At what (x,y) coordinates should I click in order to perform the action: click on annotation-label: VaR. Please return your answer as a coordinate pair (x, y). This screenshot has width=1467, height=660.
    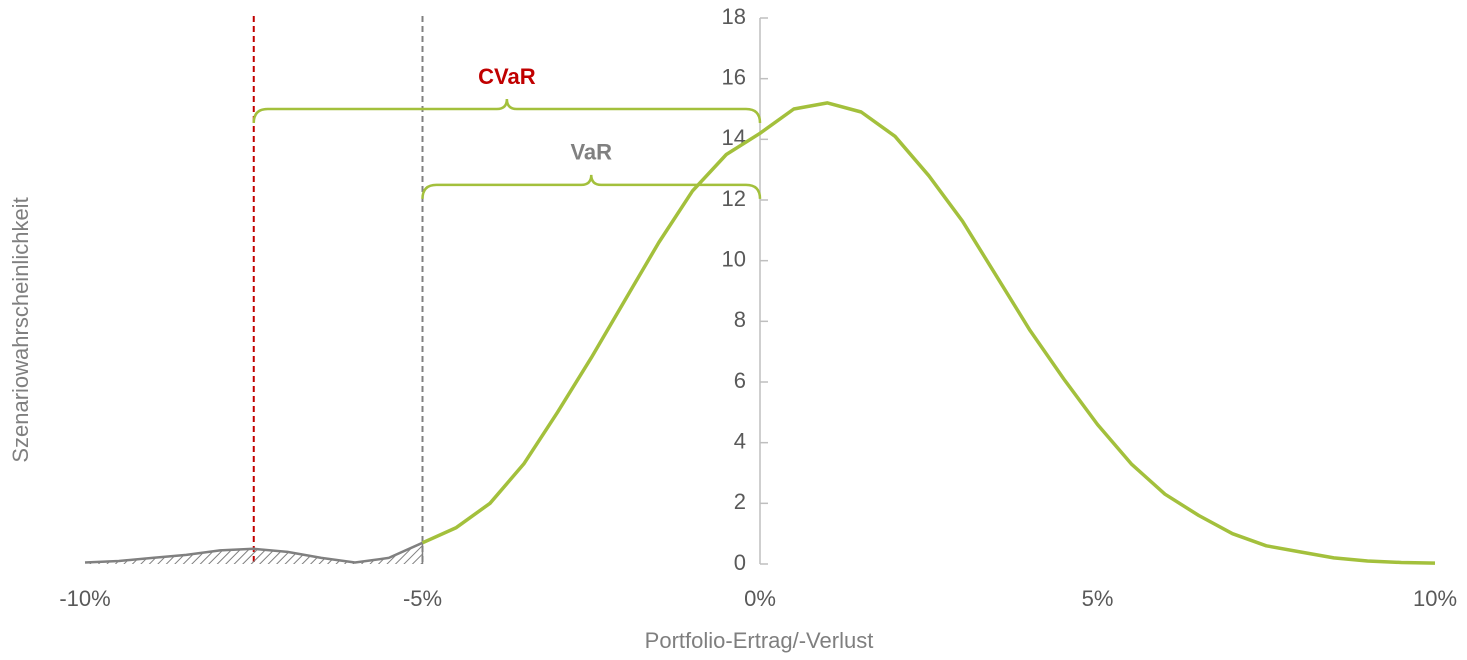
    Looking at the image, I should click on (591, 152).